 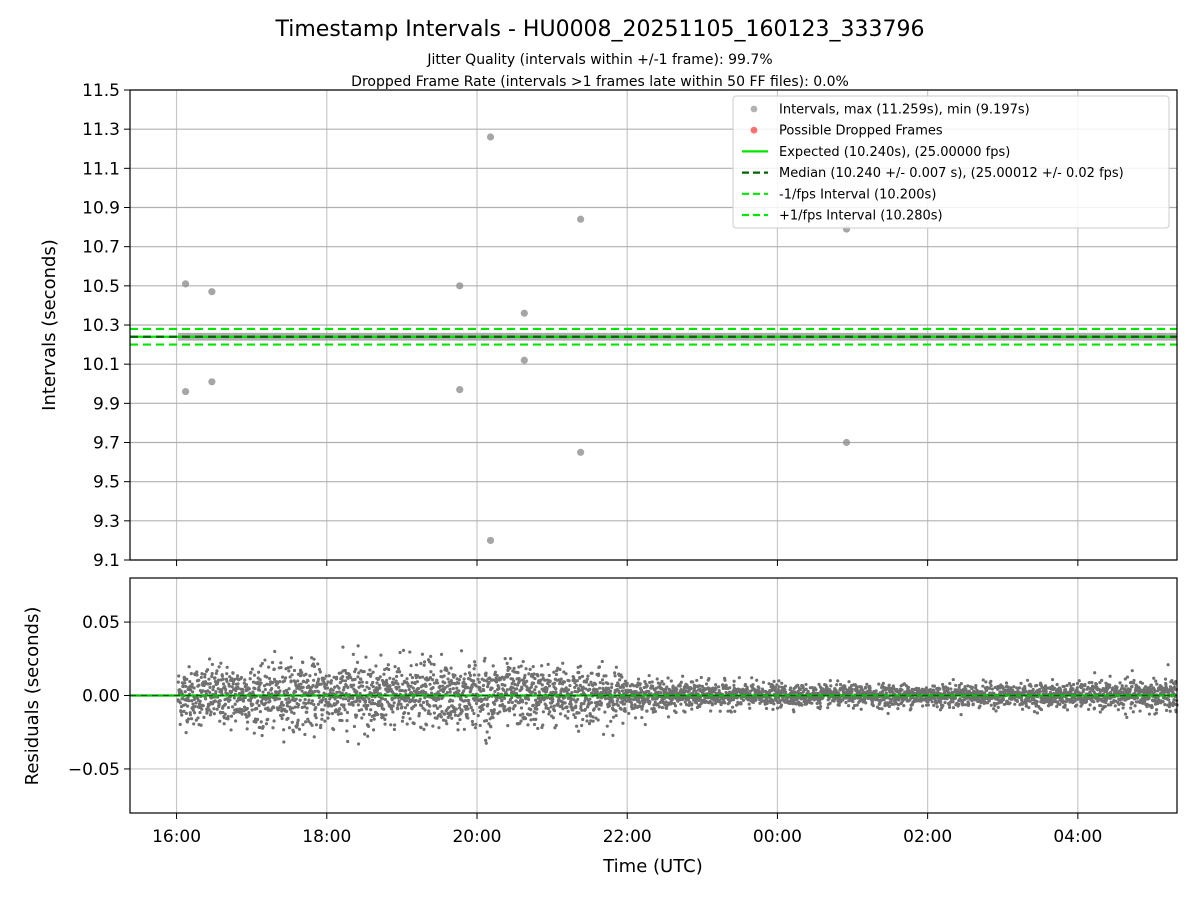 What do you see at coordinates (754, 109) in the screenshot?
I see `legend-marker` at bounding box center [754, 109].